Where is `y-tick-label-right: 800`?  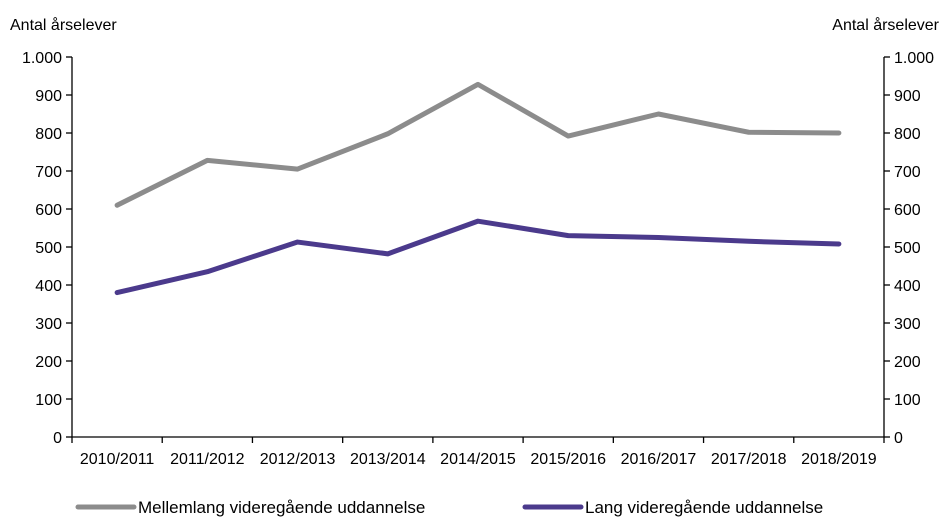
y-tick-label-right: 800 is located at coordinates (907, 134).